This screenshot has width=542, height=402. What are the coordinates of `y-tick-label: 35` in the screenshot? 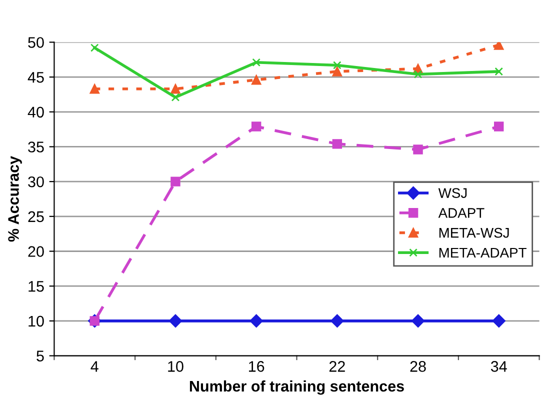 It's located at (36, 147).